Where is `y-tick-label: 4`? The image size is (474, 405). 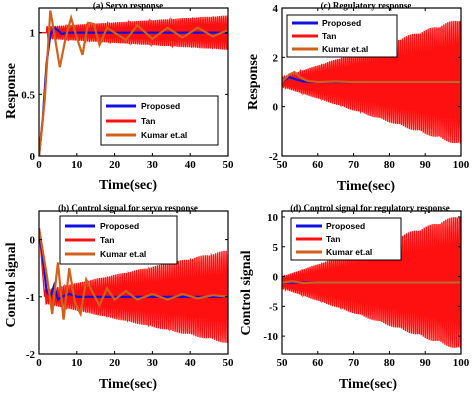
y-tick-label: 4 is located at coordinates (276, 9).